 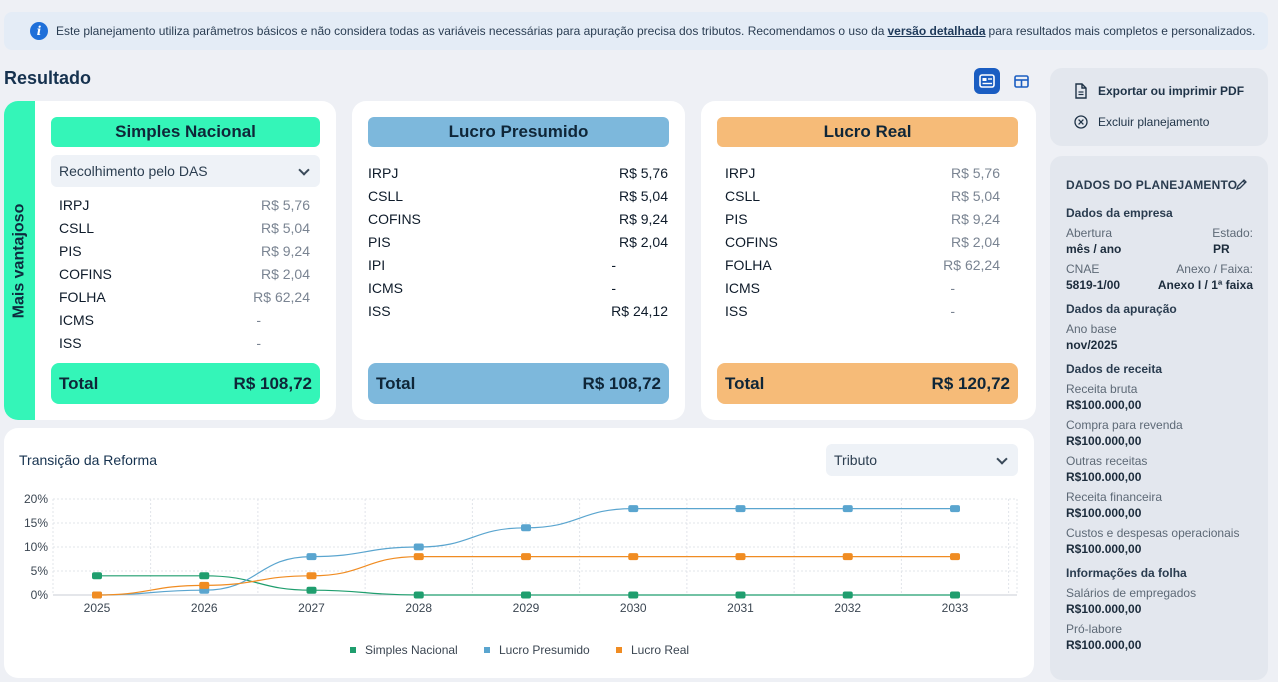 I want to click on x-tick-label: 2025, so click(x=97, y=608).